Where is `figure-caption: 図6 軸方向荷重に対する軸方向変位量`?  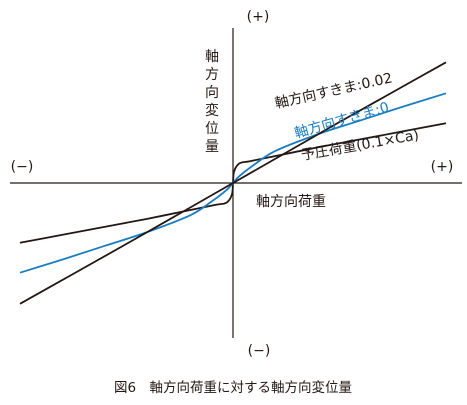
figure-caption: 図6 軸方向荷重に対する軸方向変位量 is located at coordinates (233, 387).